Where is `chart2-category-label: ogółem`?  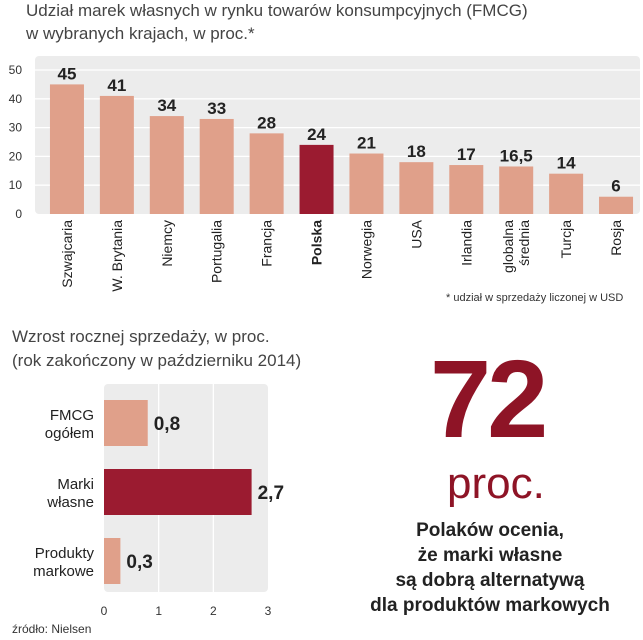 chart2-category-label: ogółem is located at coordinates (69, 433).